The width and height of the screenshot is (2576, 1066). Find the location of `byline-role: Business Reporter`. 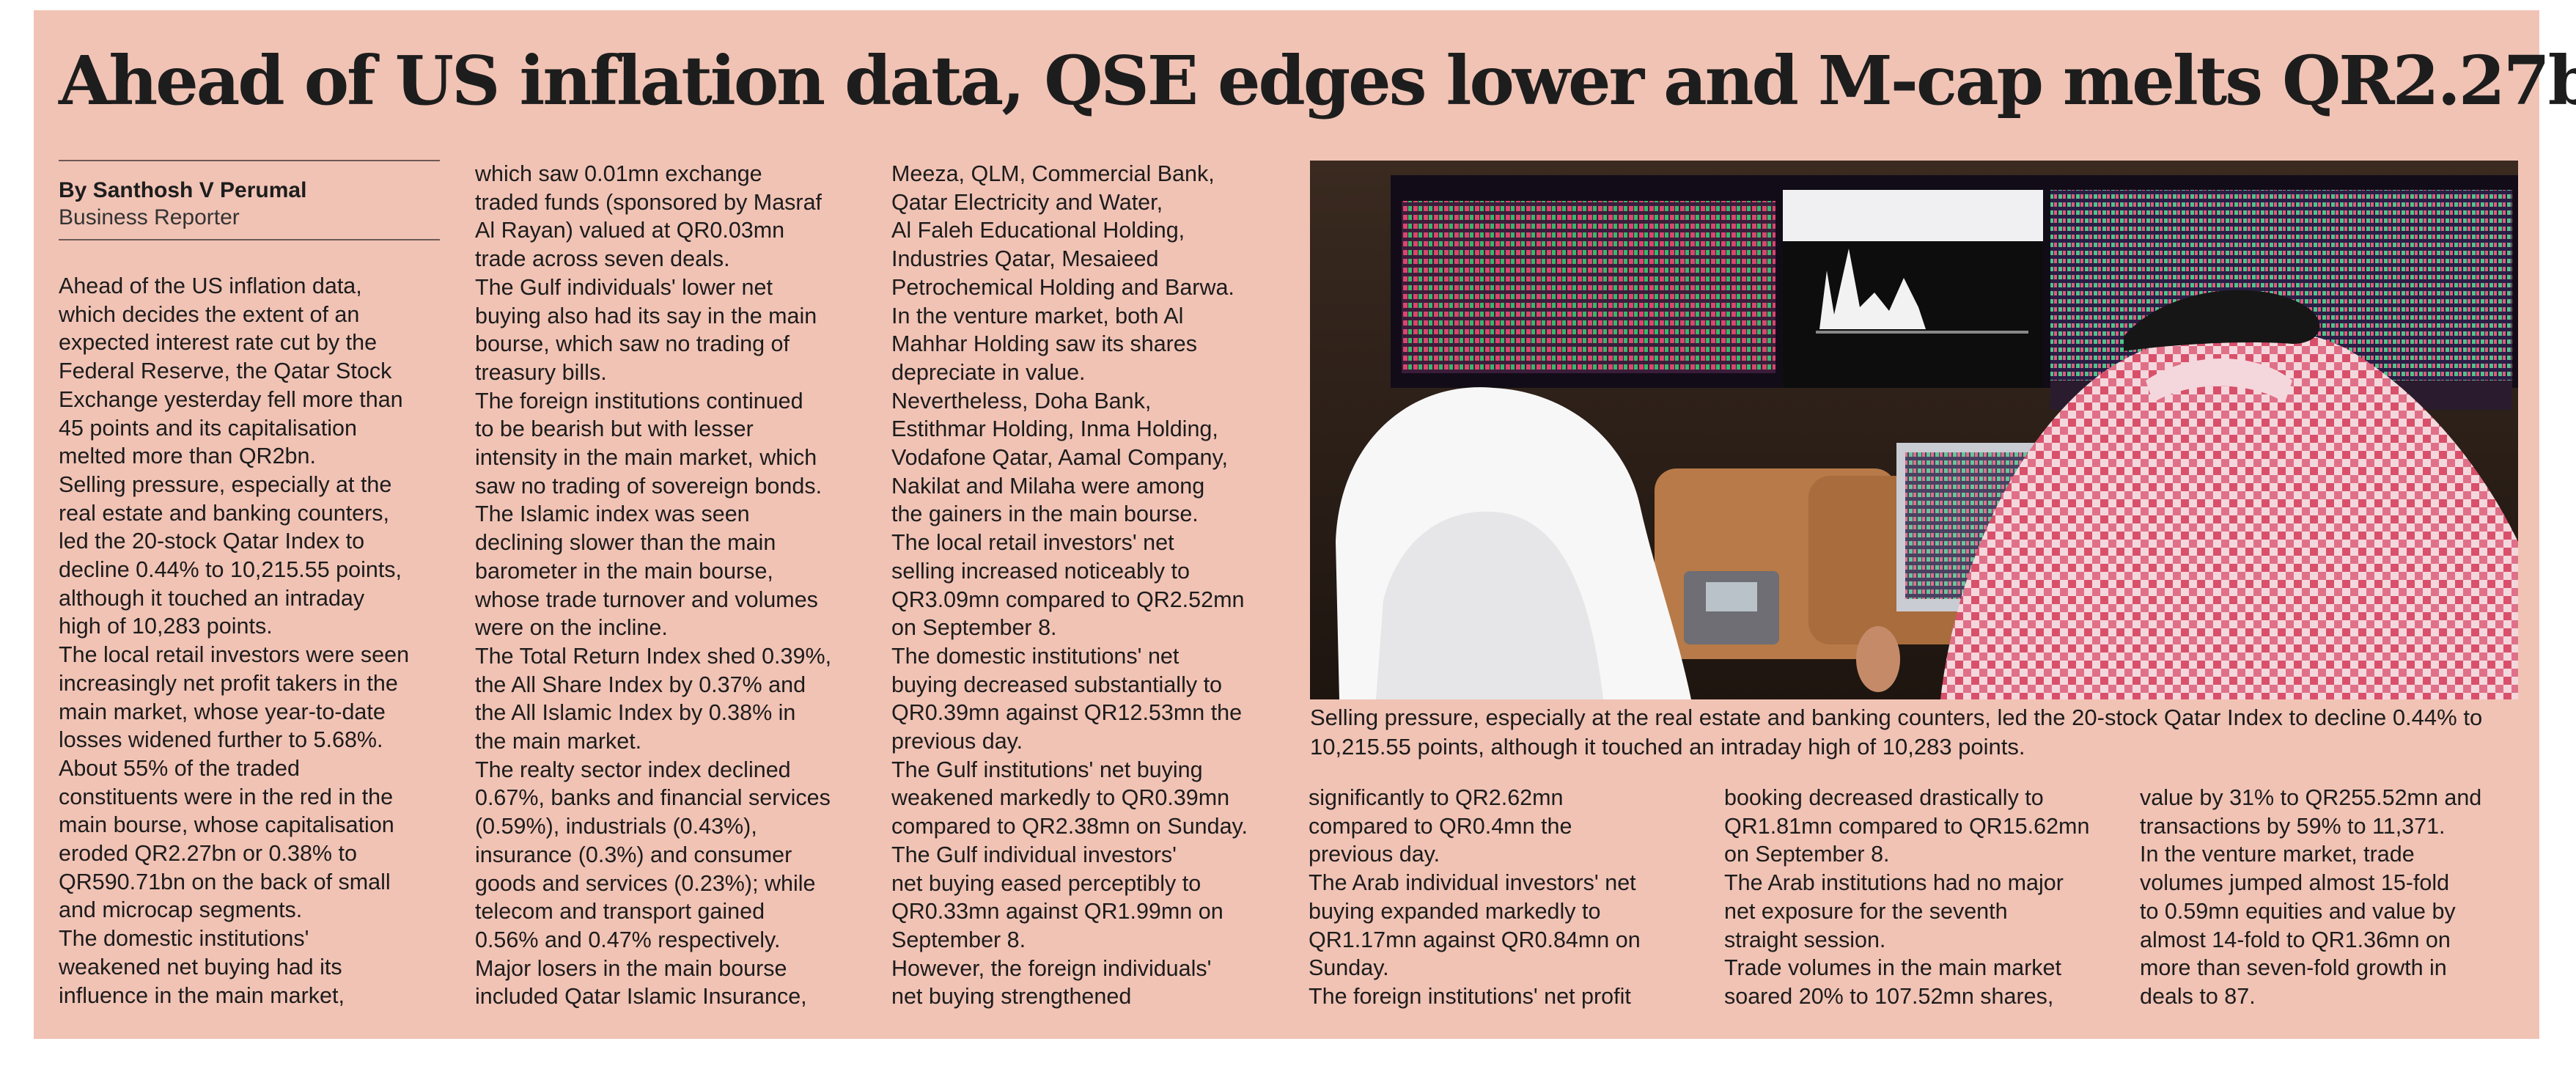

byline-role: Business Reporter is located at coordinates (149, 217).